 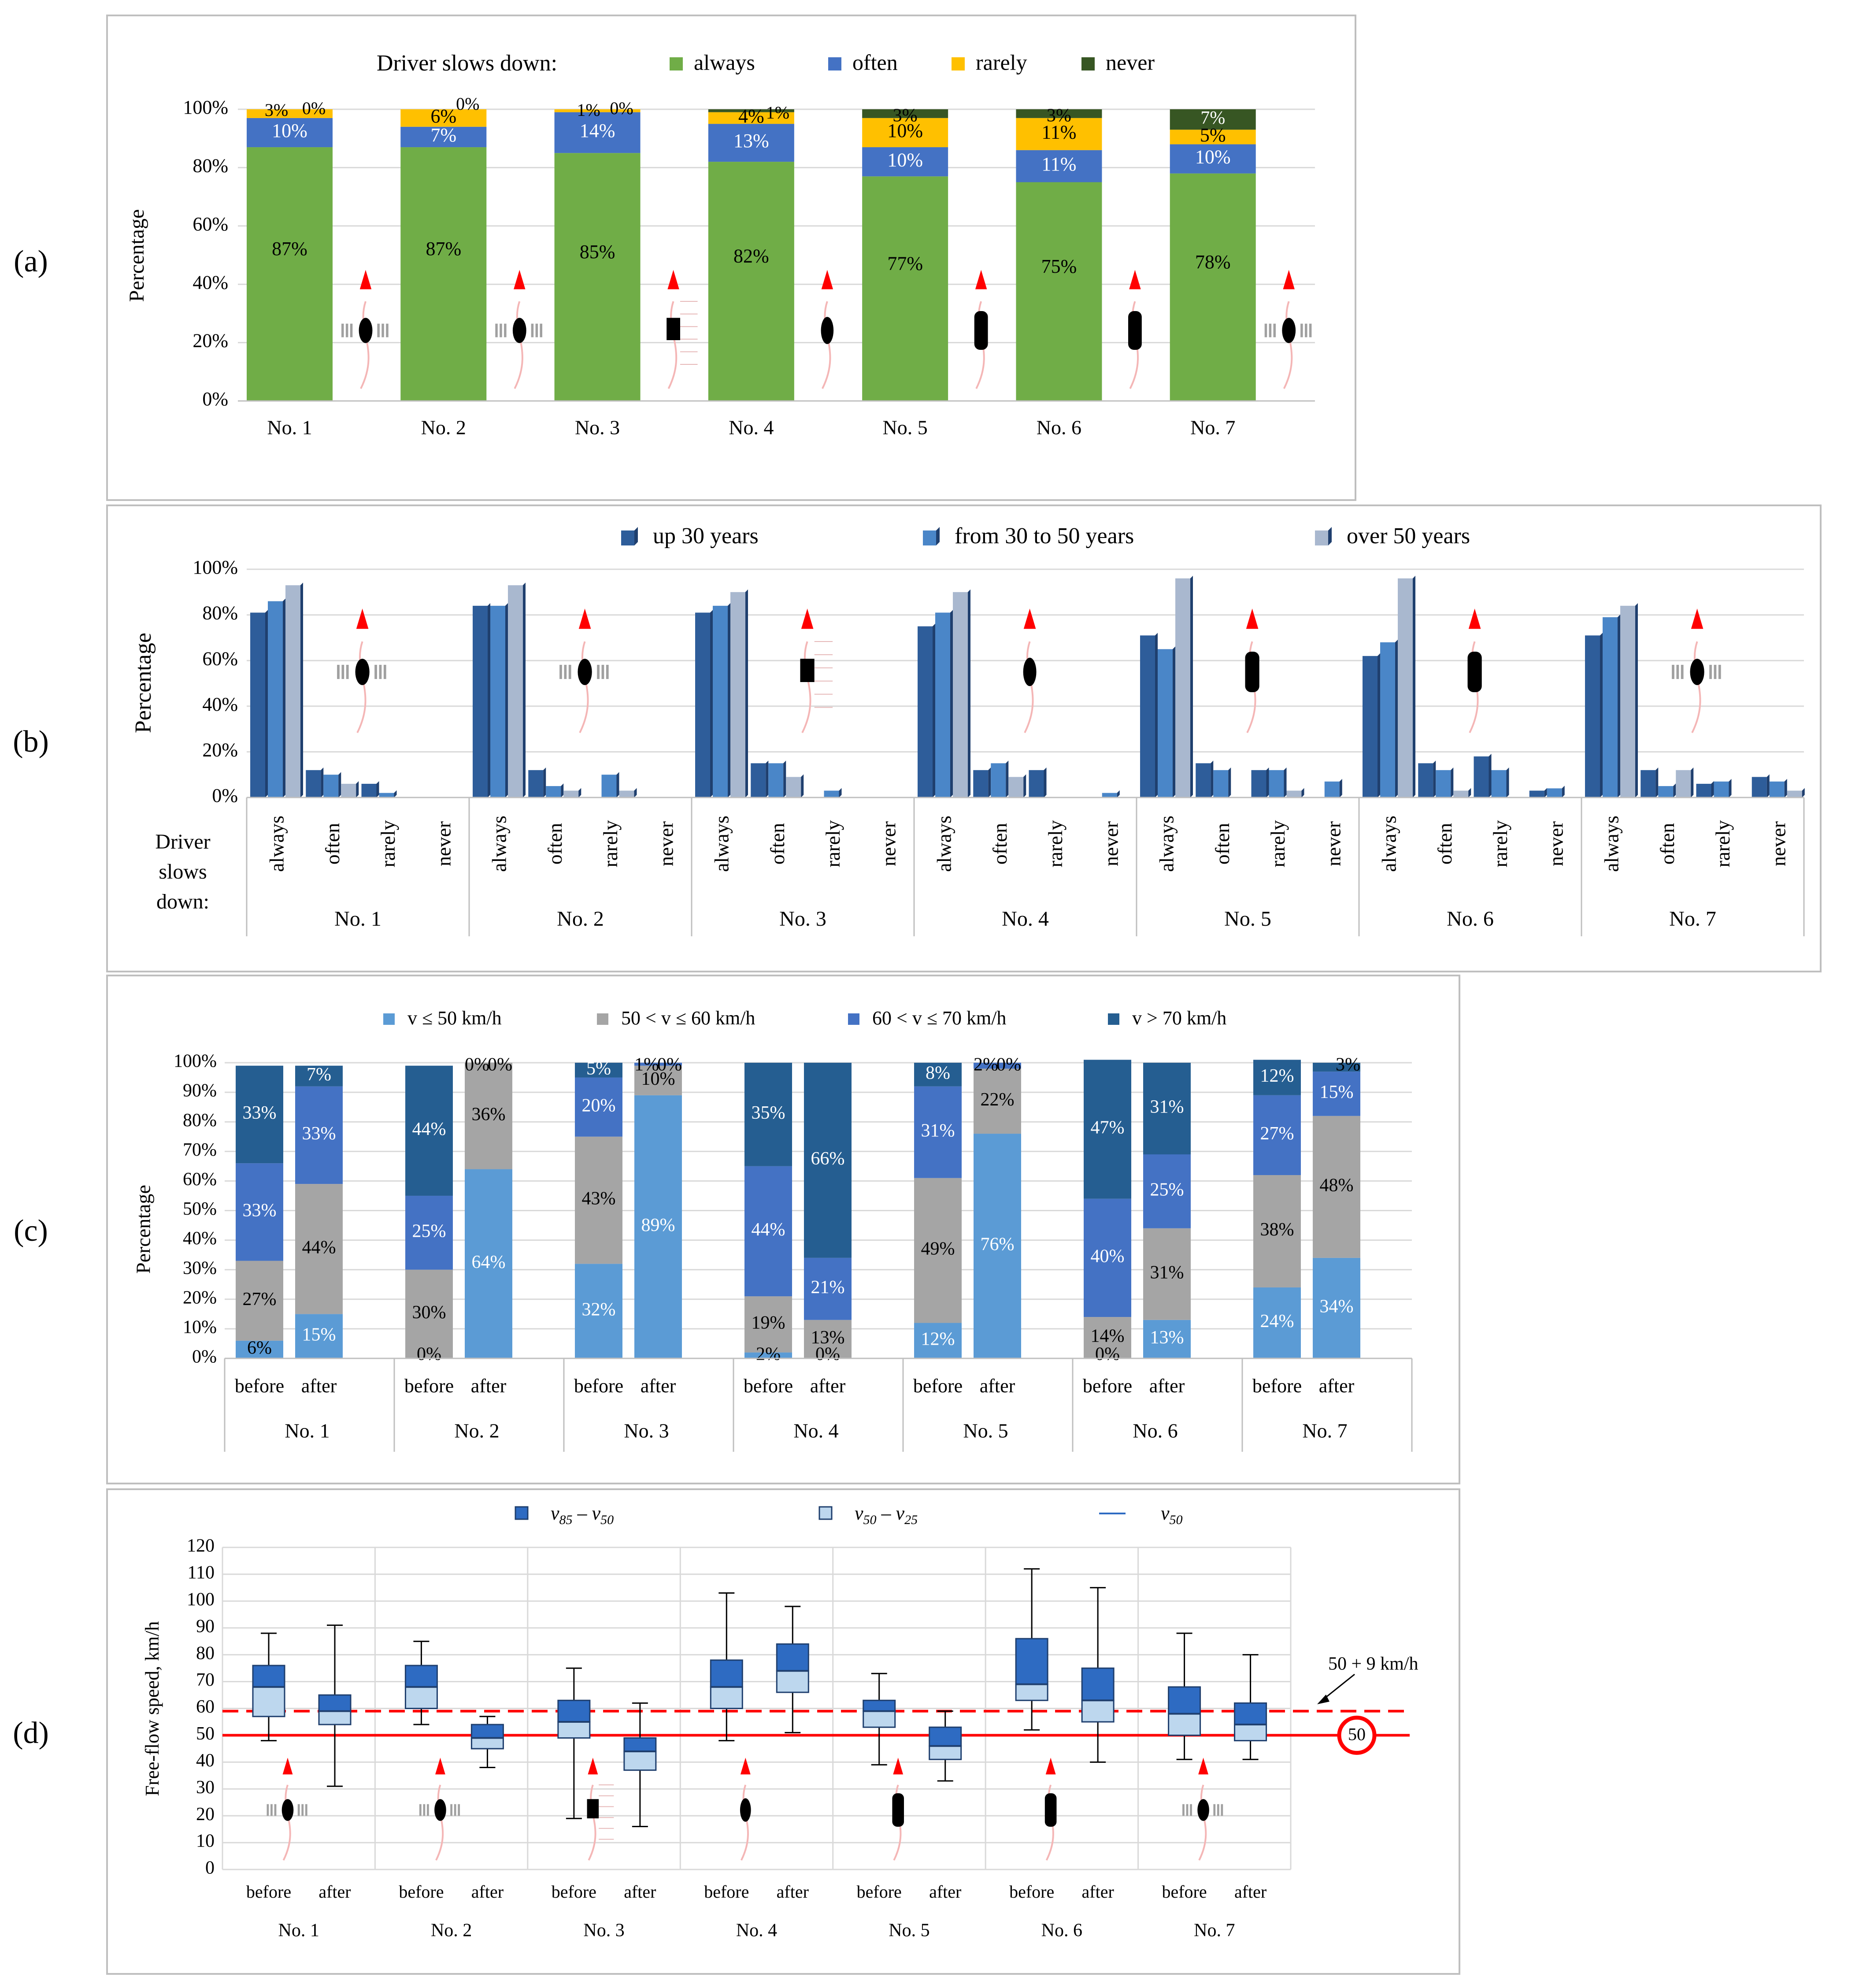 What do you see at coordinates (204, 1357) in the screenshot?
I see `y-tick-label: 0%` at bounding box center [204, 1357].